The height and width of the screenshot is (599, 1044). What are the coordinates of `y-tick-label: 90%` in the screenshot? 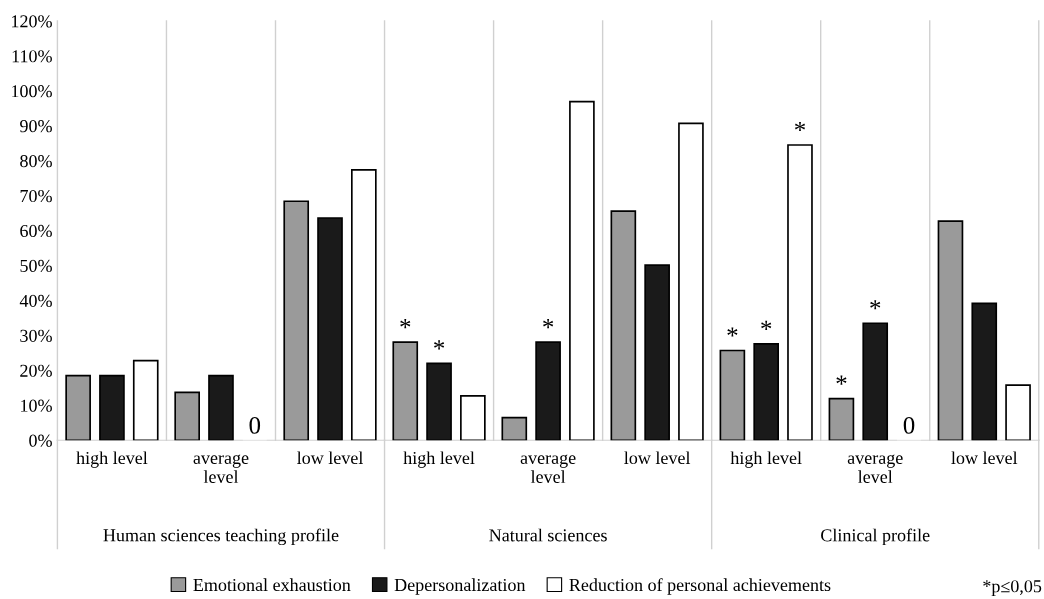 It's located at (36, 126).